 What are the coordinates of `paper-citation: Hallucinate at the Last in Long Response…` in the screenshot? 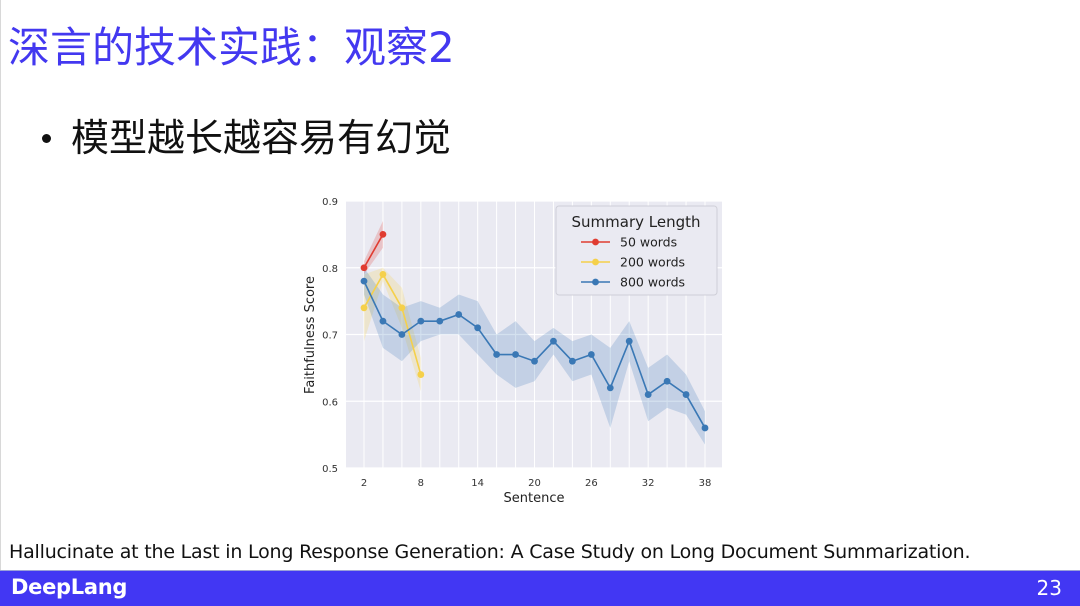 It's located at (490, 552).